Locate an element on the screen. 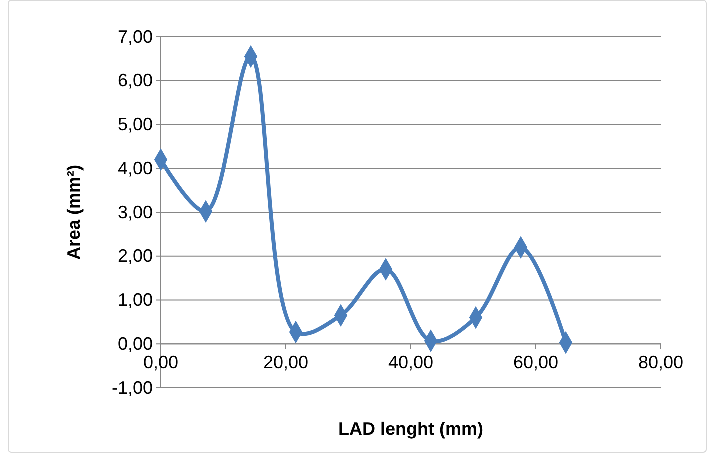 This screenshot has height=454, width=709. y-tick-label: 4,00 is located at coordinates (135, 168).